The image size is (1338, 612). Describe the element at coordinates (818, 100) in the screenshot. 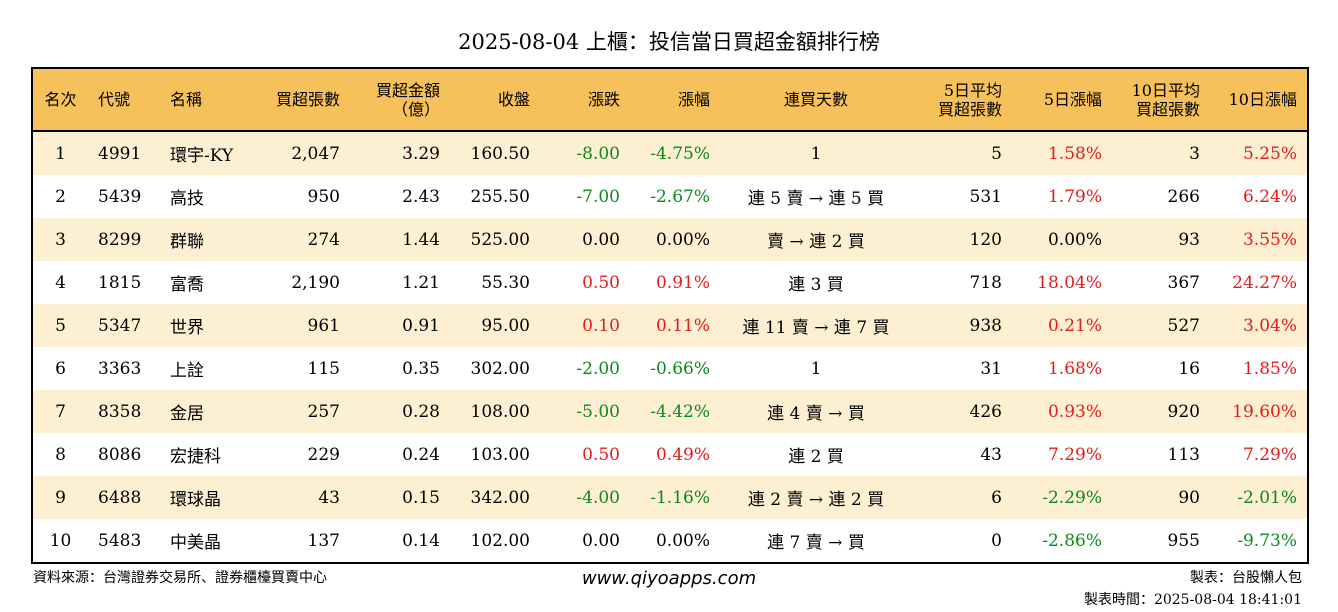

I see `col-header-streak: 連買天數` at that location.